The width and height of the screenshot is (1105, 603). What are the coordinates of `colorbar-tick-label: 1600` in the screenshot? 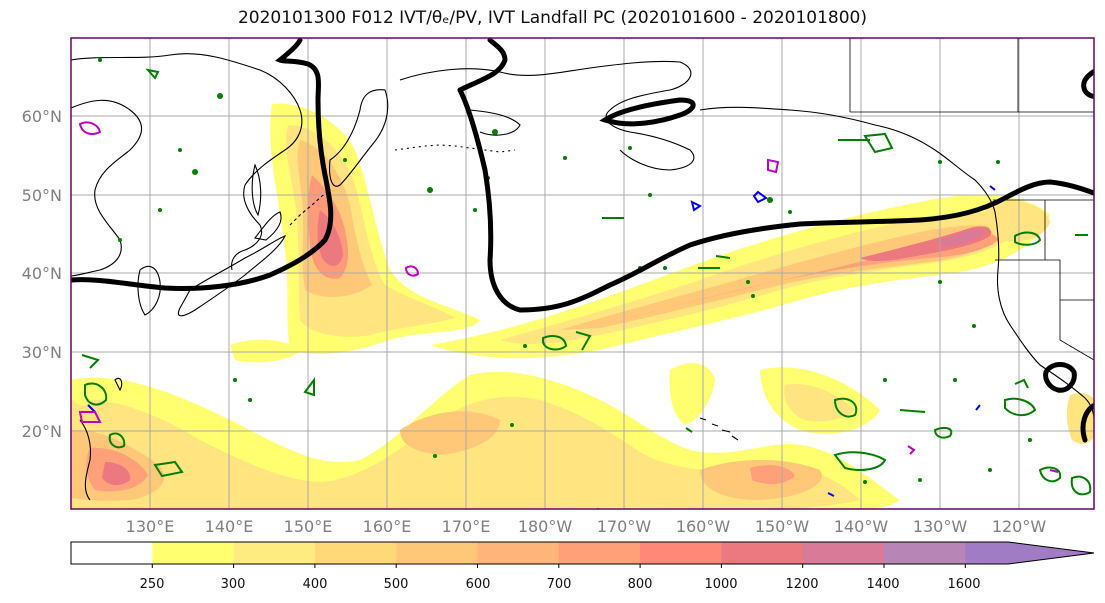 It's located at (963, 584).